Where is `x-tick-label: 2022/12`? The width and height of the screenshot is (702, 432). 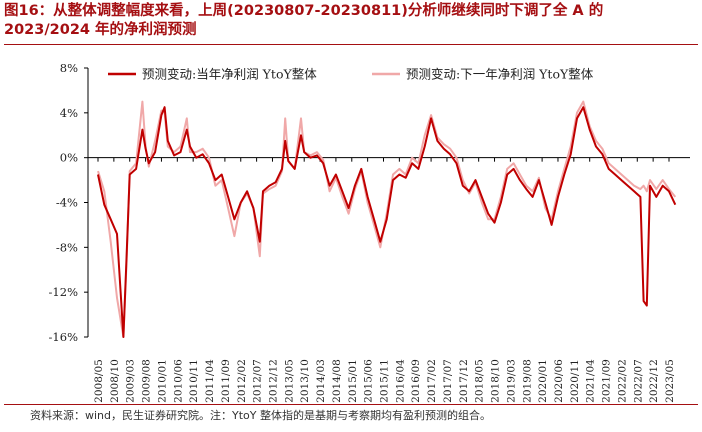
x-tick-label: 2022/12 is located at coordinates (654, 381).